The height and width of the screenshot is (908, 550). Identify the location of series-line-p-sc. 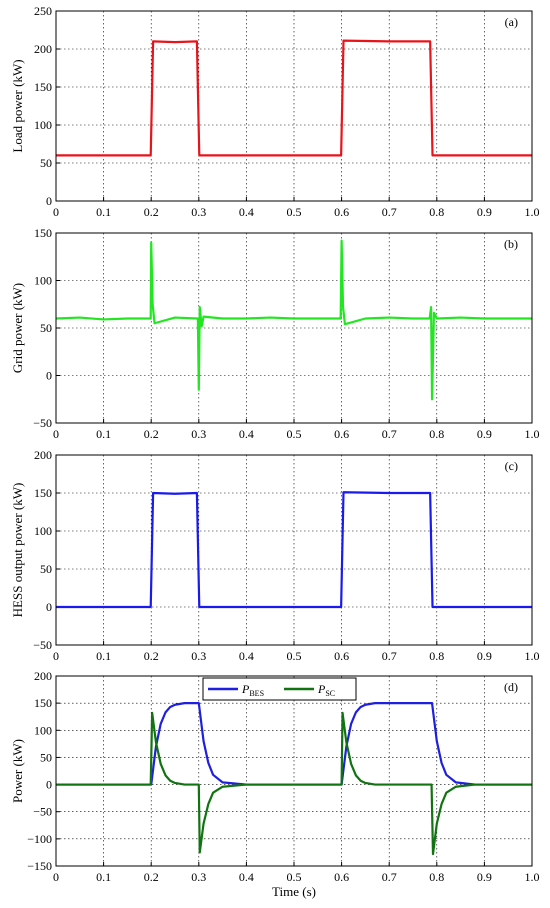
(294, 783).